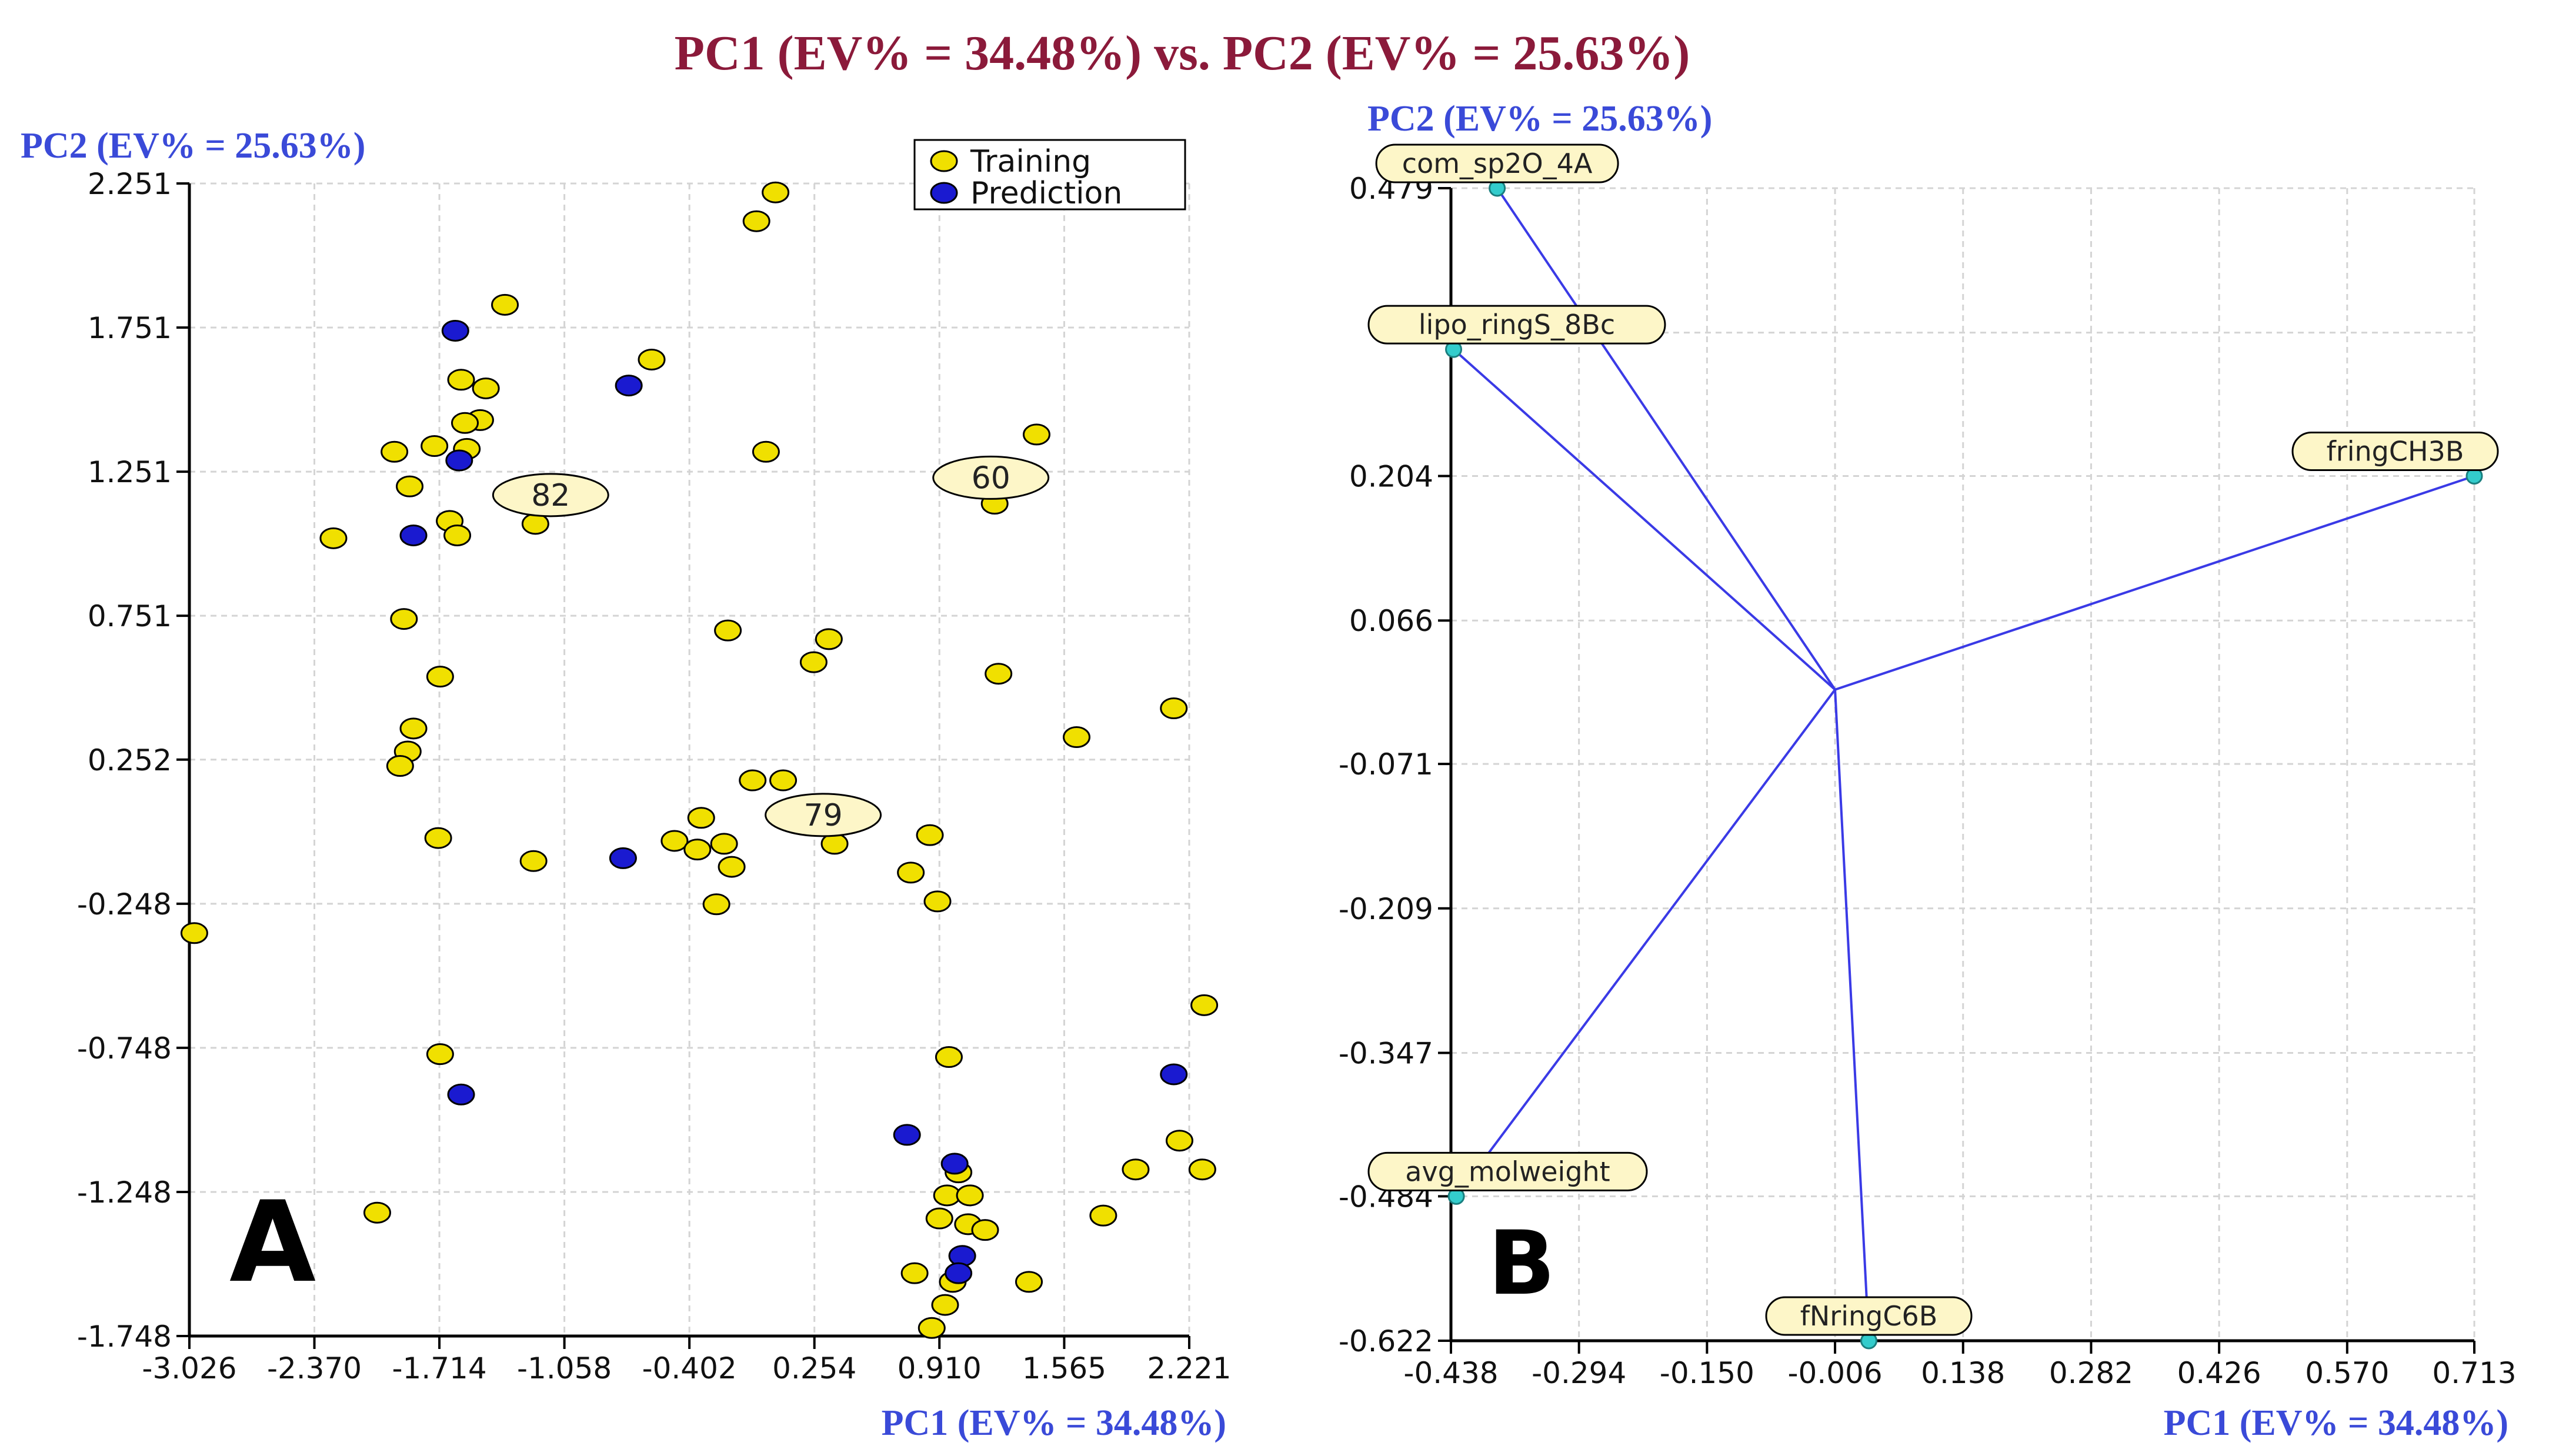 The image size is (2559, 1456). I want to click on panel-a-y-tick-label: -0.748, so click(125, 1048).